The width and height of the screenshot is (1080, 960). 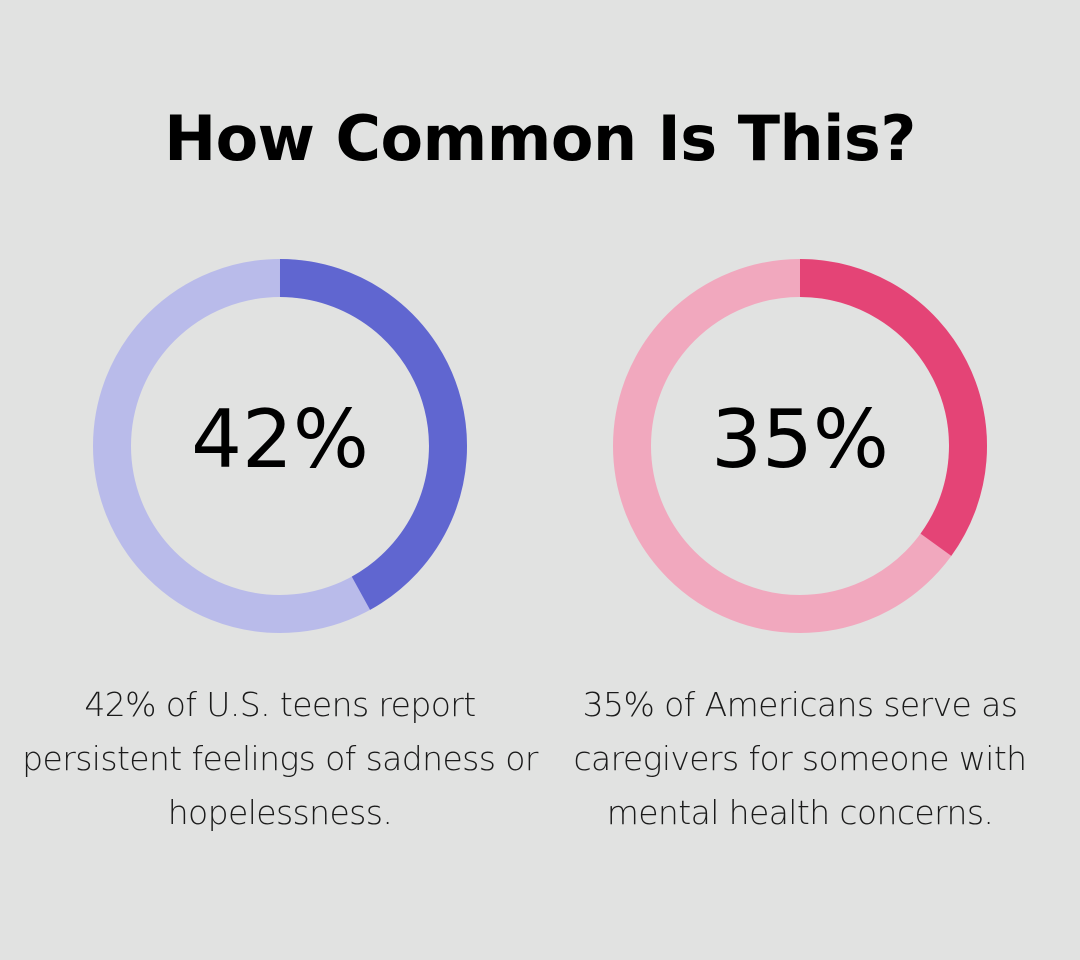 I want to click on stat-value-caregivers: 35%, so click(x=800, y=439).